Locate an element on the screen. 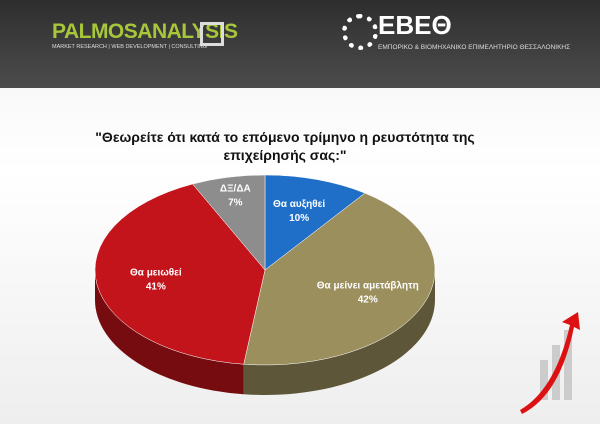 This screenshot has height=424, width=600. partner-icon is located at coordinates (360, 32).